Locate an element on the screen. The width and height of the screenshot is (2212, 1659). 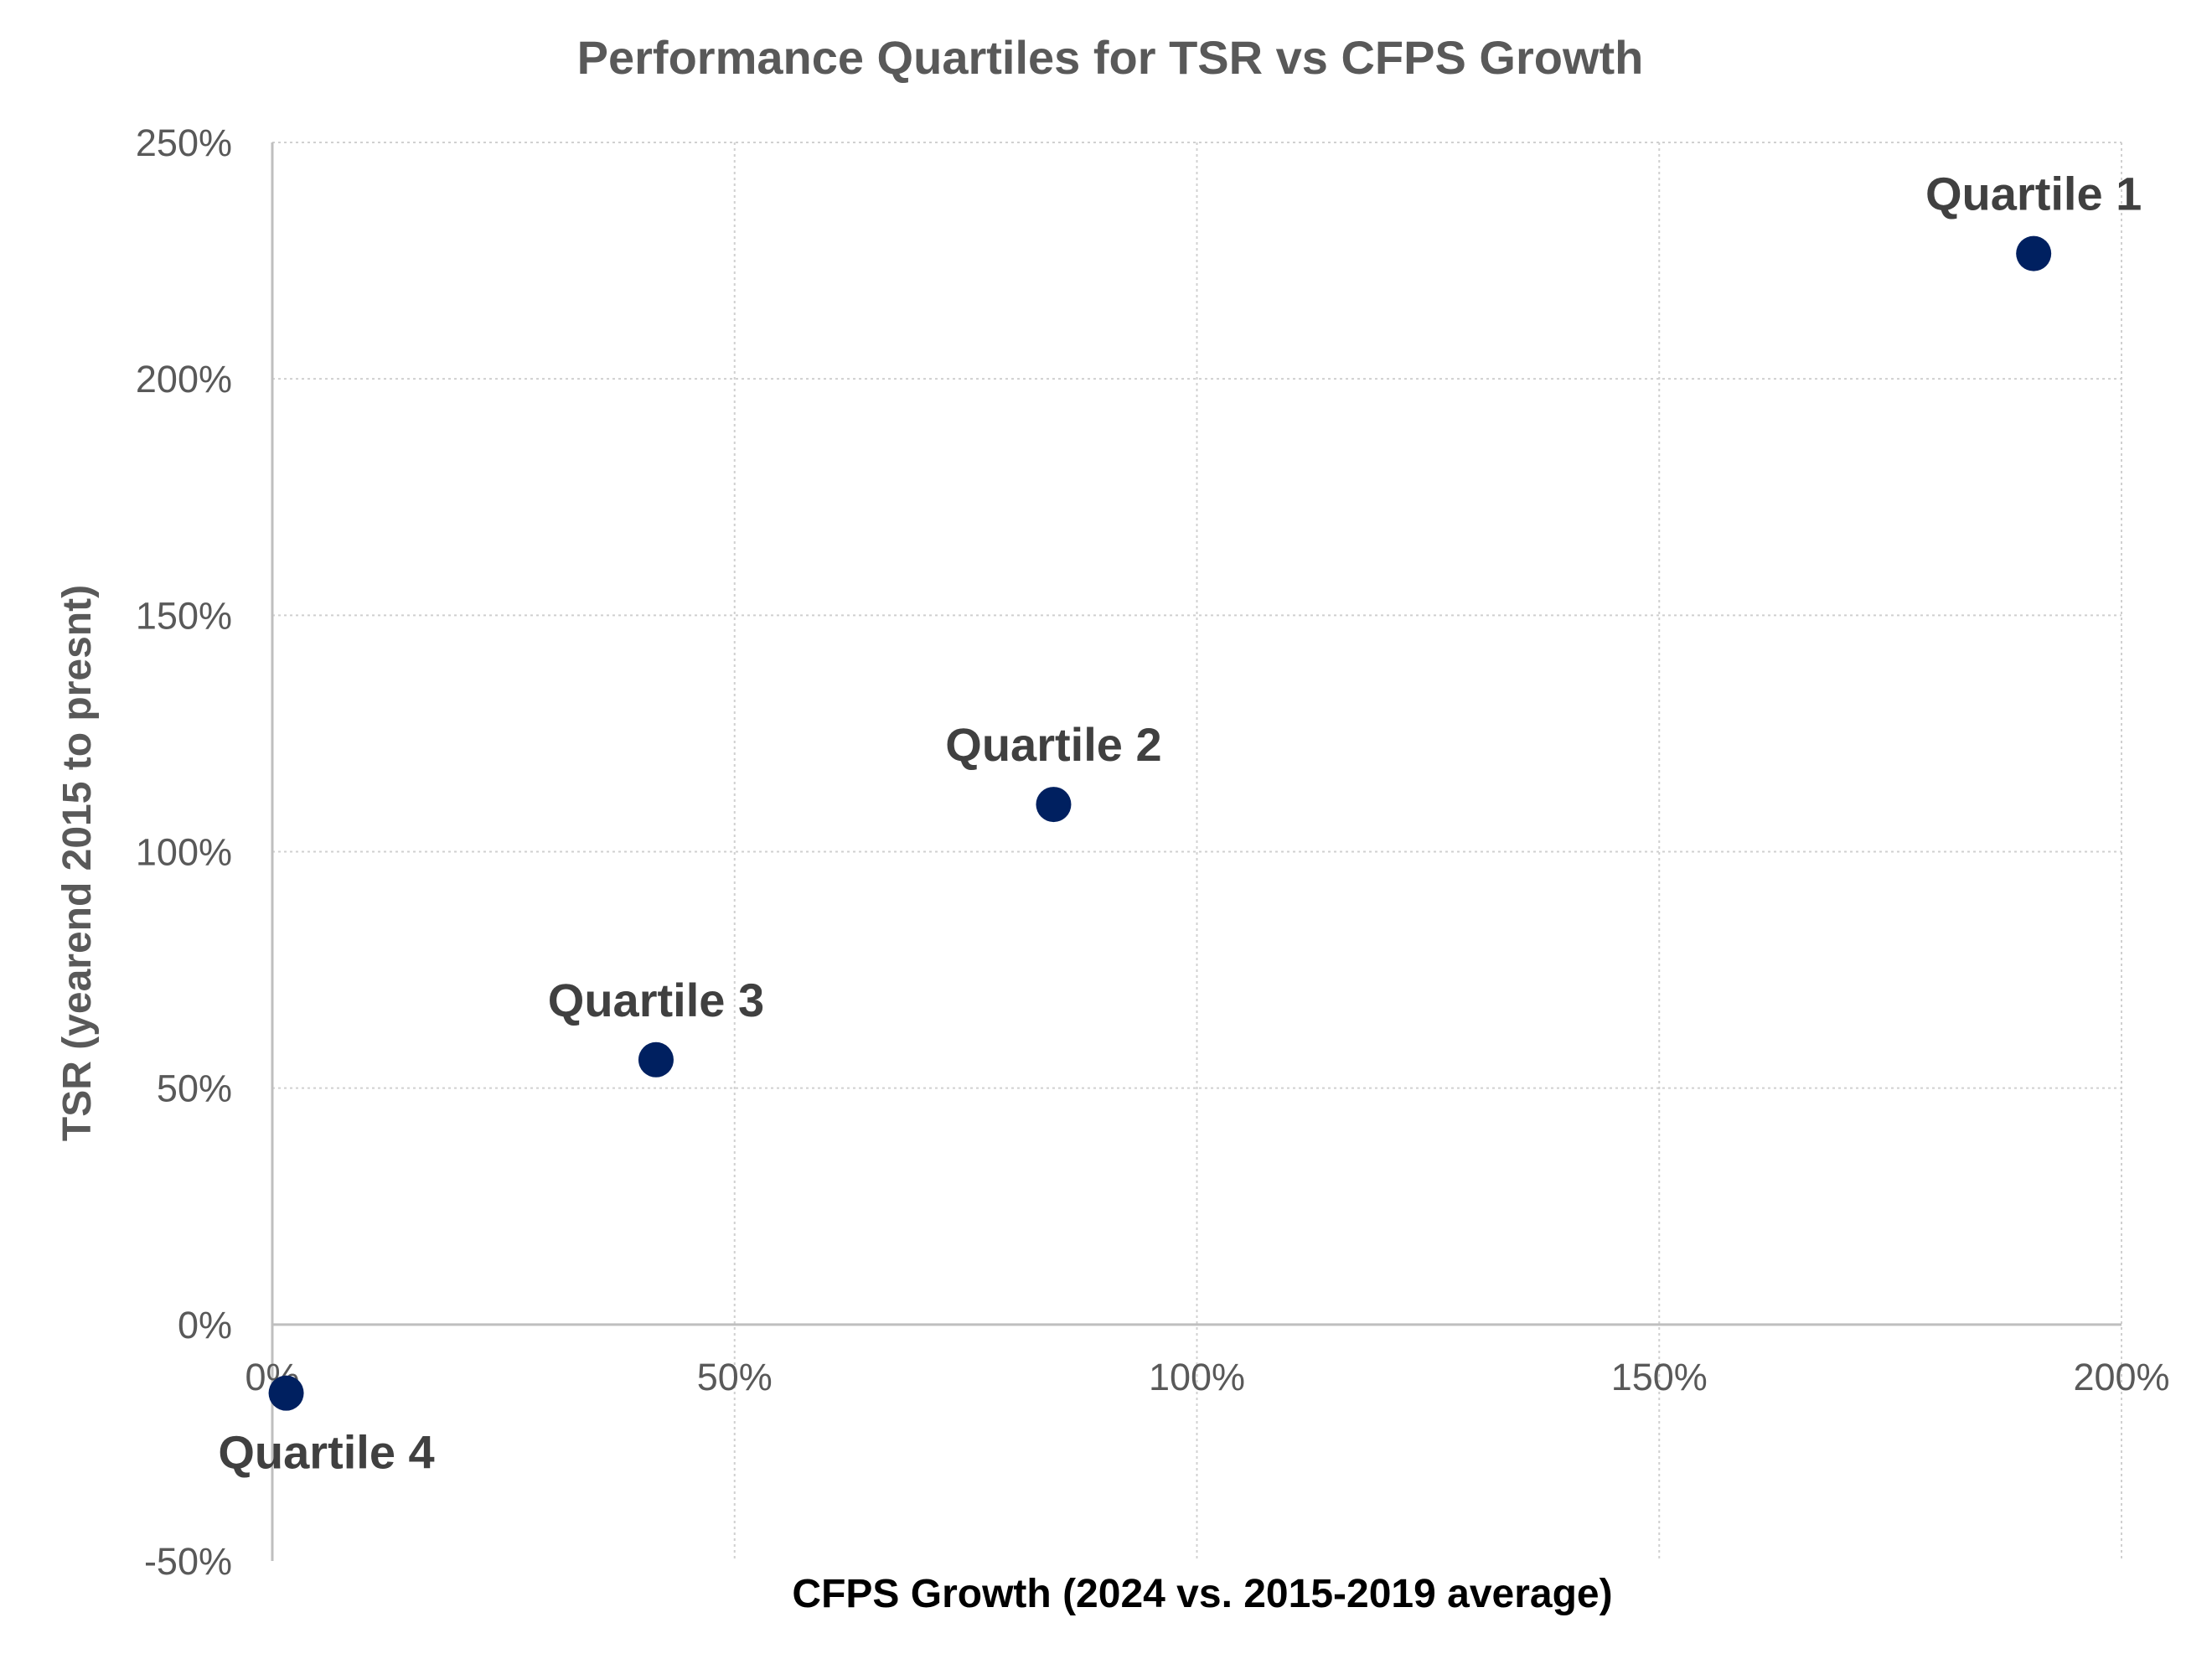
data-label: Quartile 3 is located at coordinates (656, 1000).